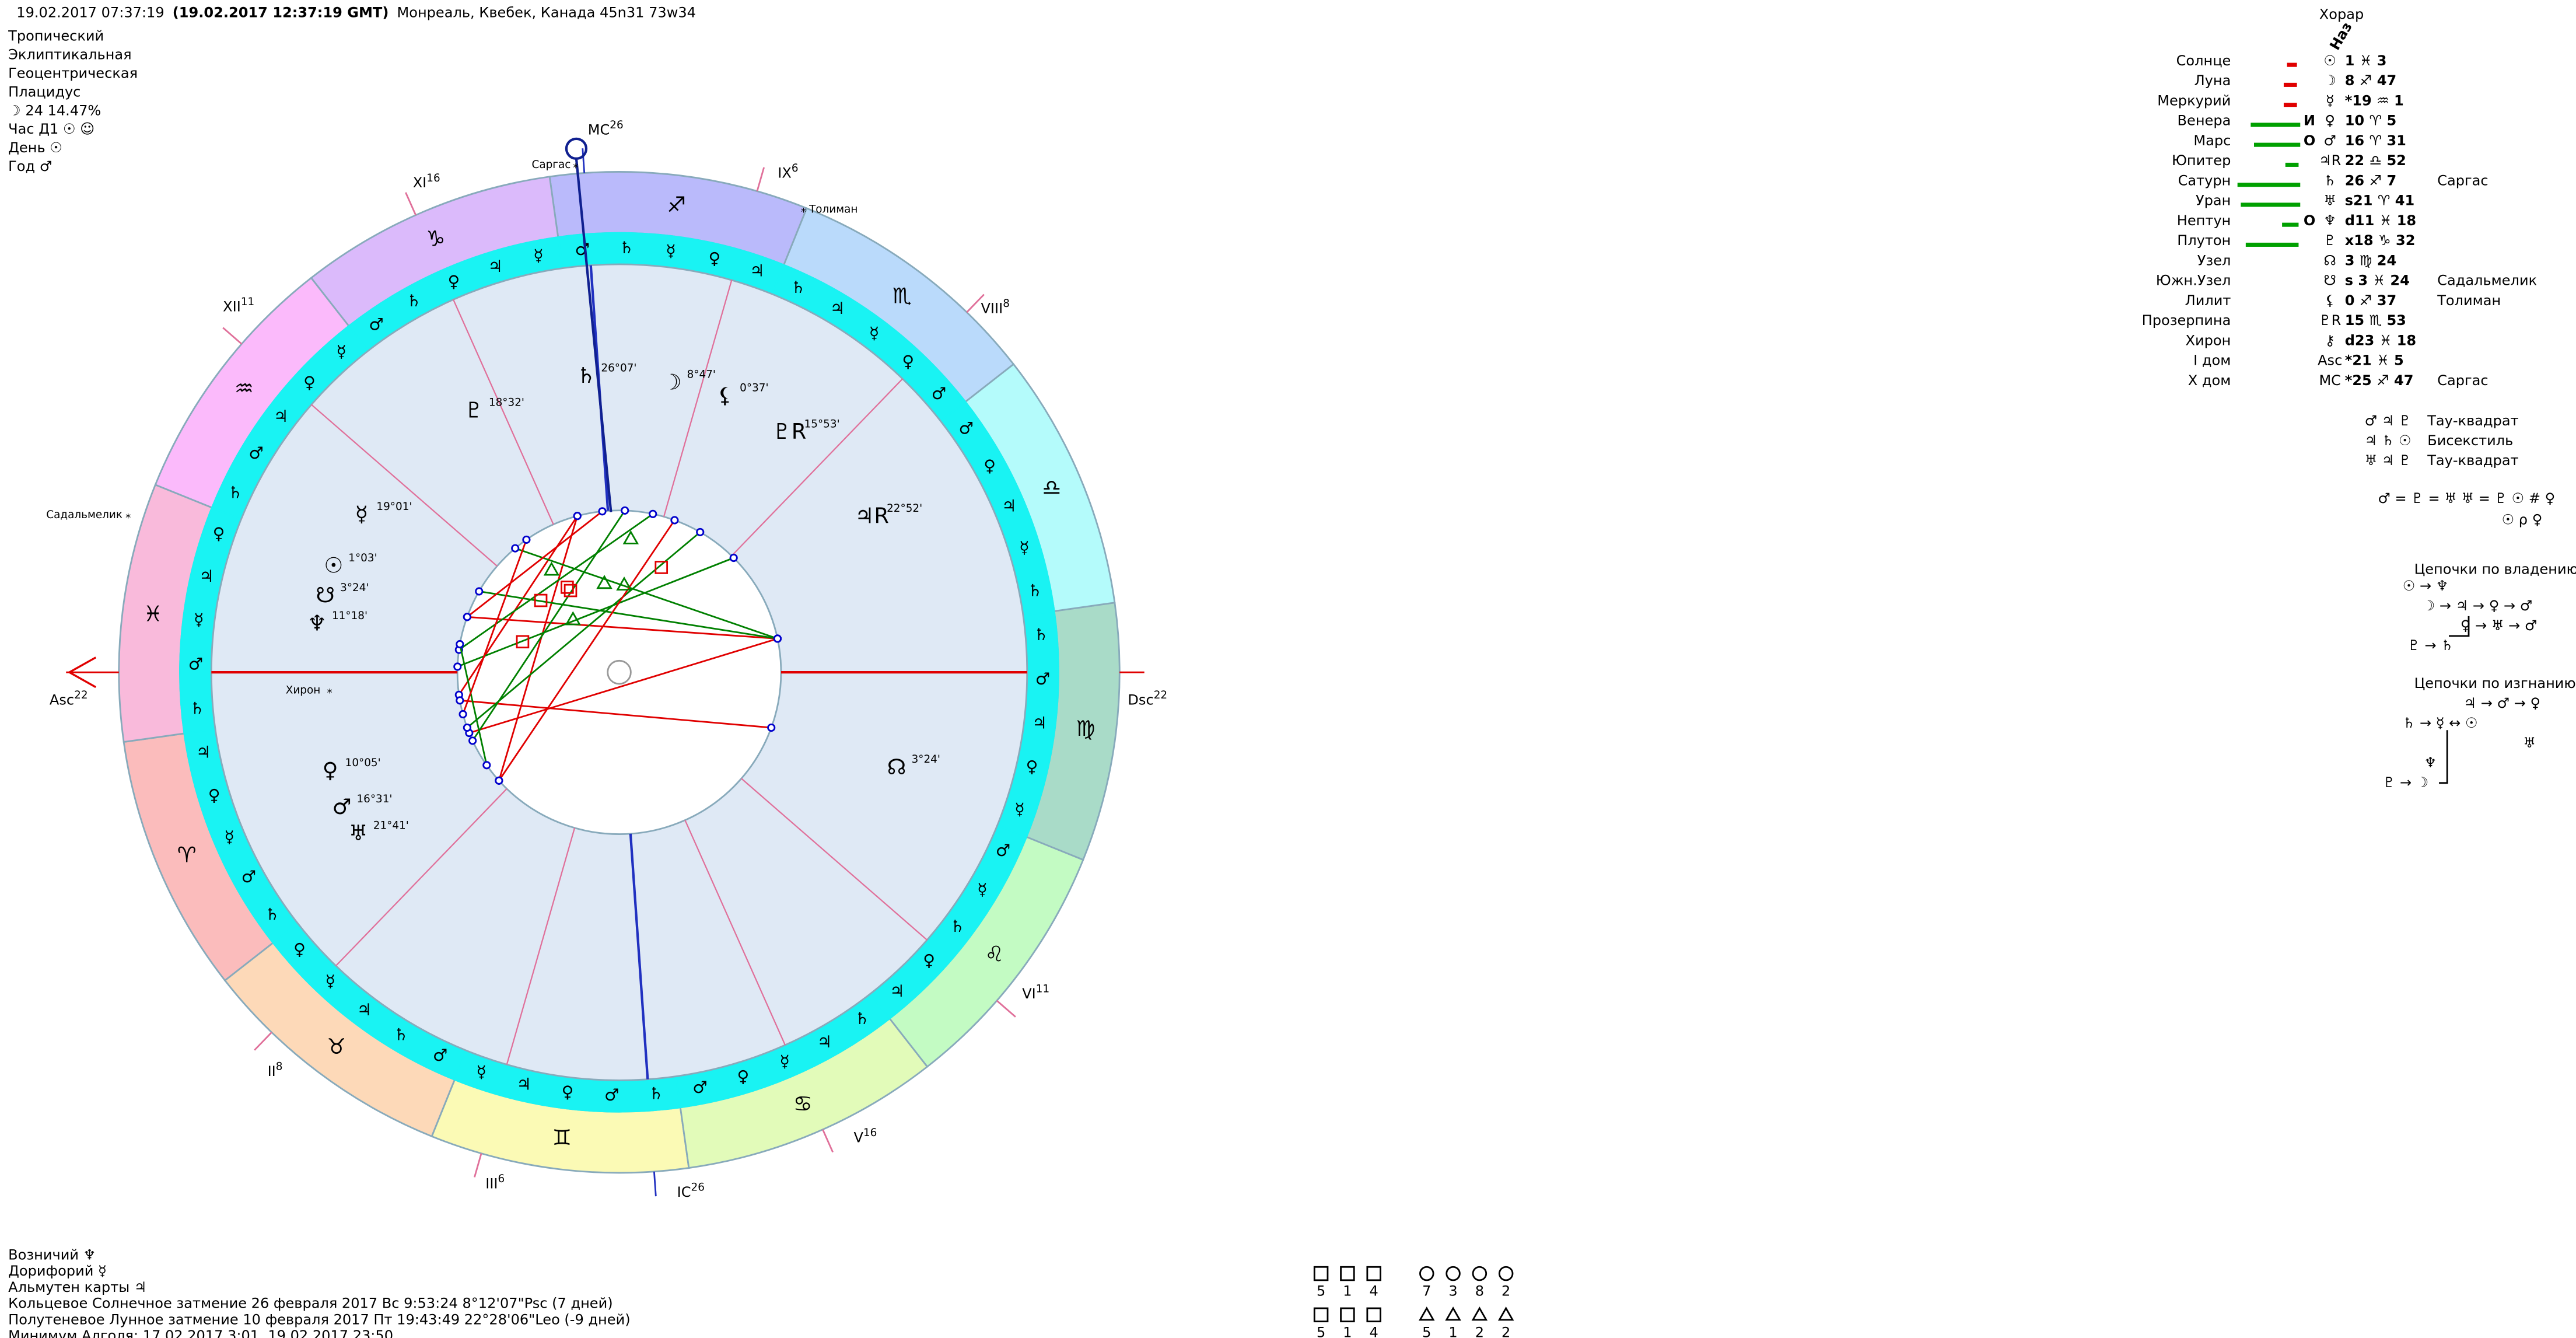 The width and height of the screenshot is (2576, 1338). I want to click on config-glyphs: ♅ ♃ ♇, so click(2388, 460).